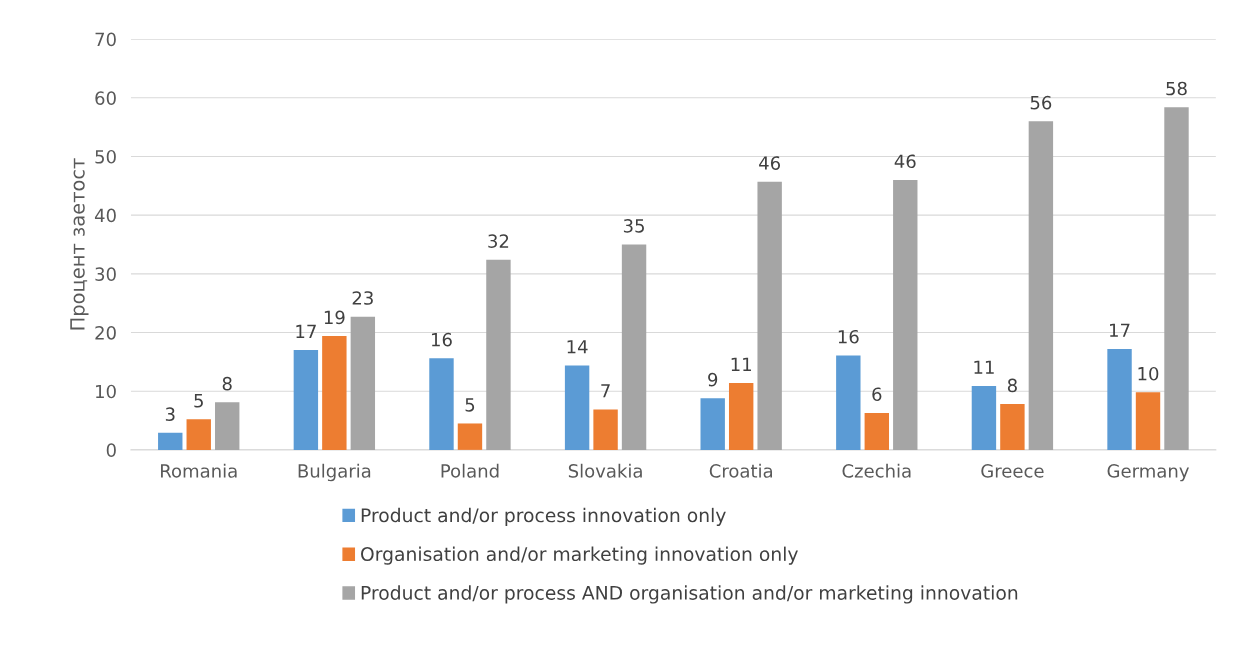  What do you see at coordinates (689, 594) in the screenshot?
I see `legend-label: Product and/or process AND organisation and/or marketing innovation` at bounding box center [689, 594].